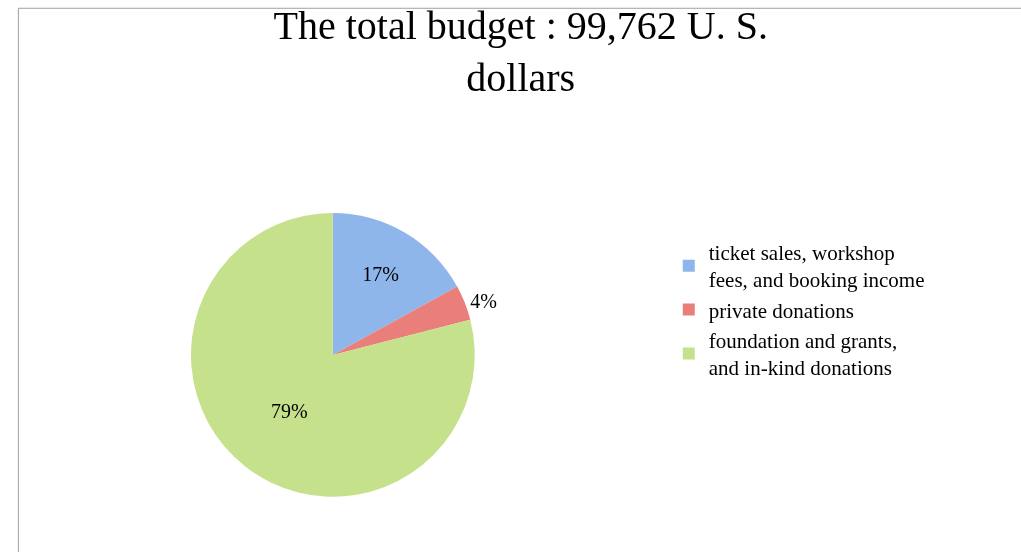 The height and width of the screenshot is (552, 1021). Describe the element at coordinates (483, 301) in the screenshot. I see `data-label: 4%` at that location.